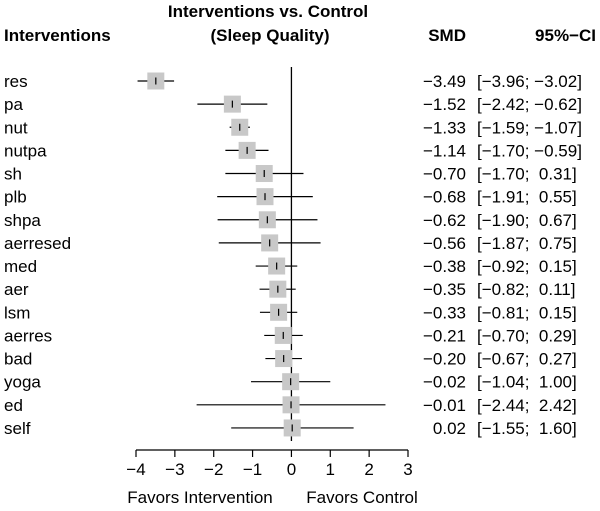  I want to click on smd-value-ed: −0.01, so click(444, 405).